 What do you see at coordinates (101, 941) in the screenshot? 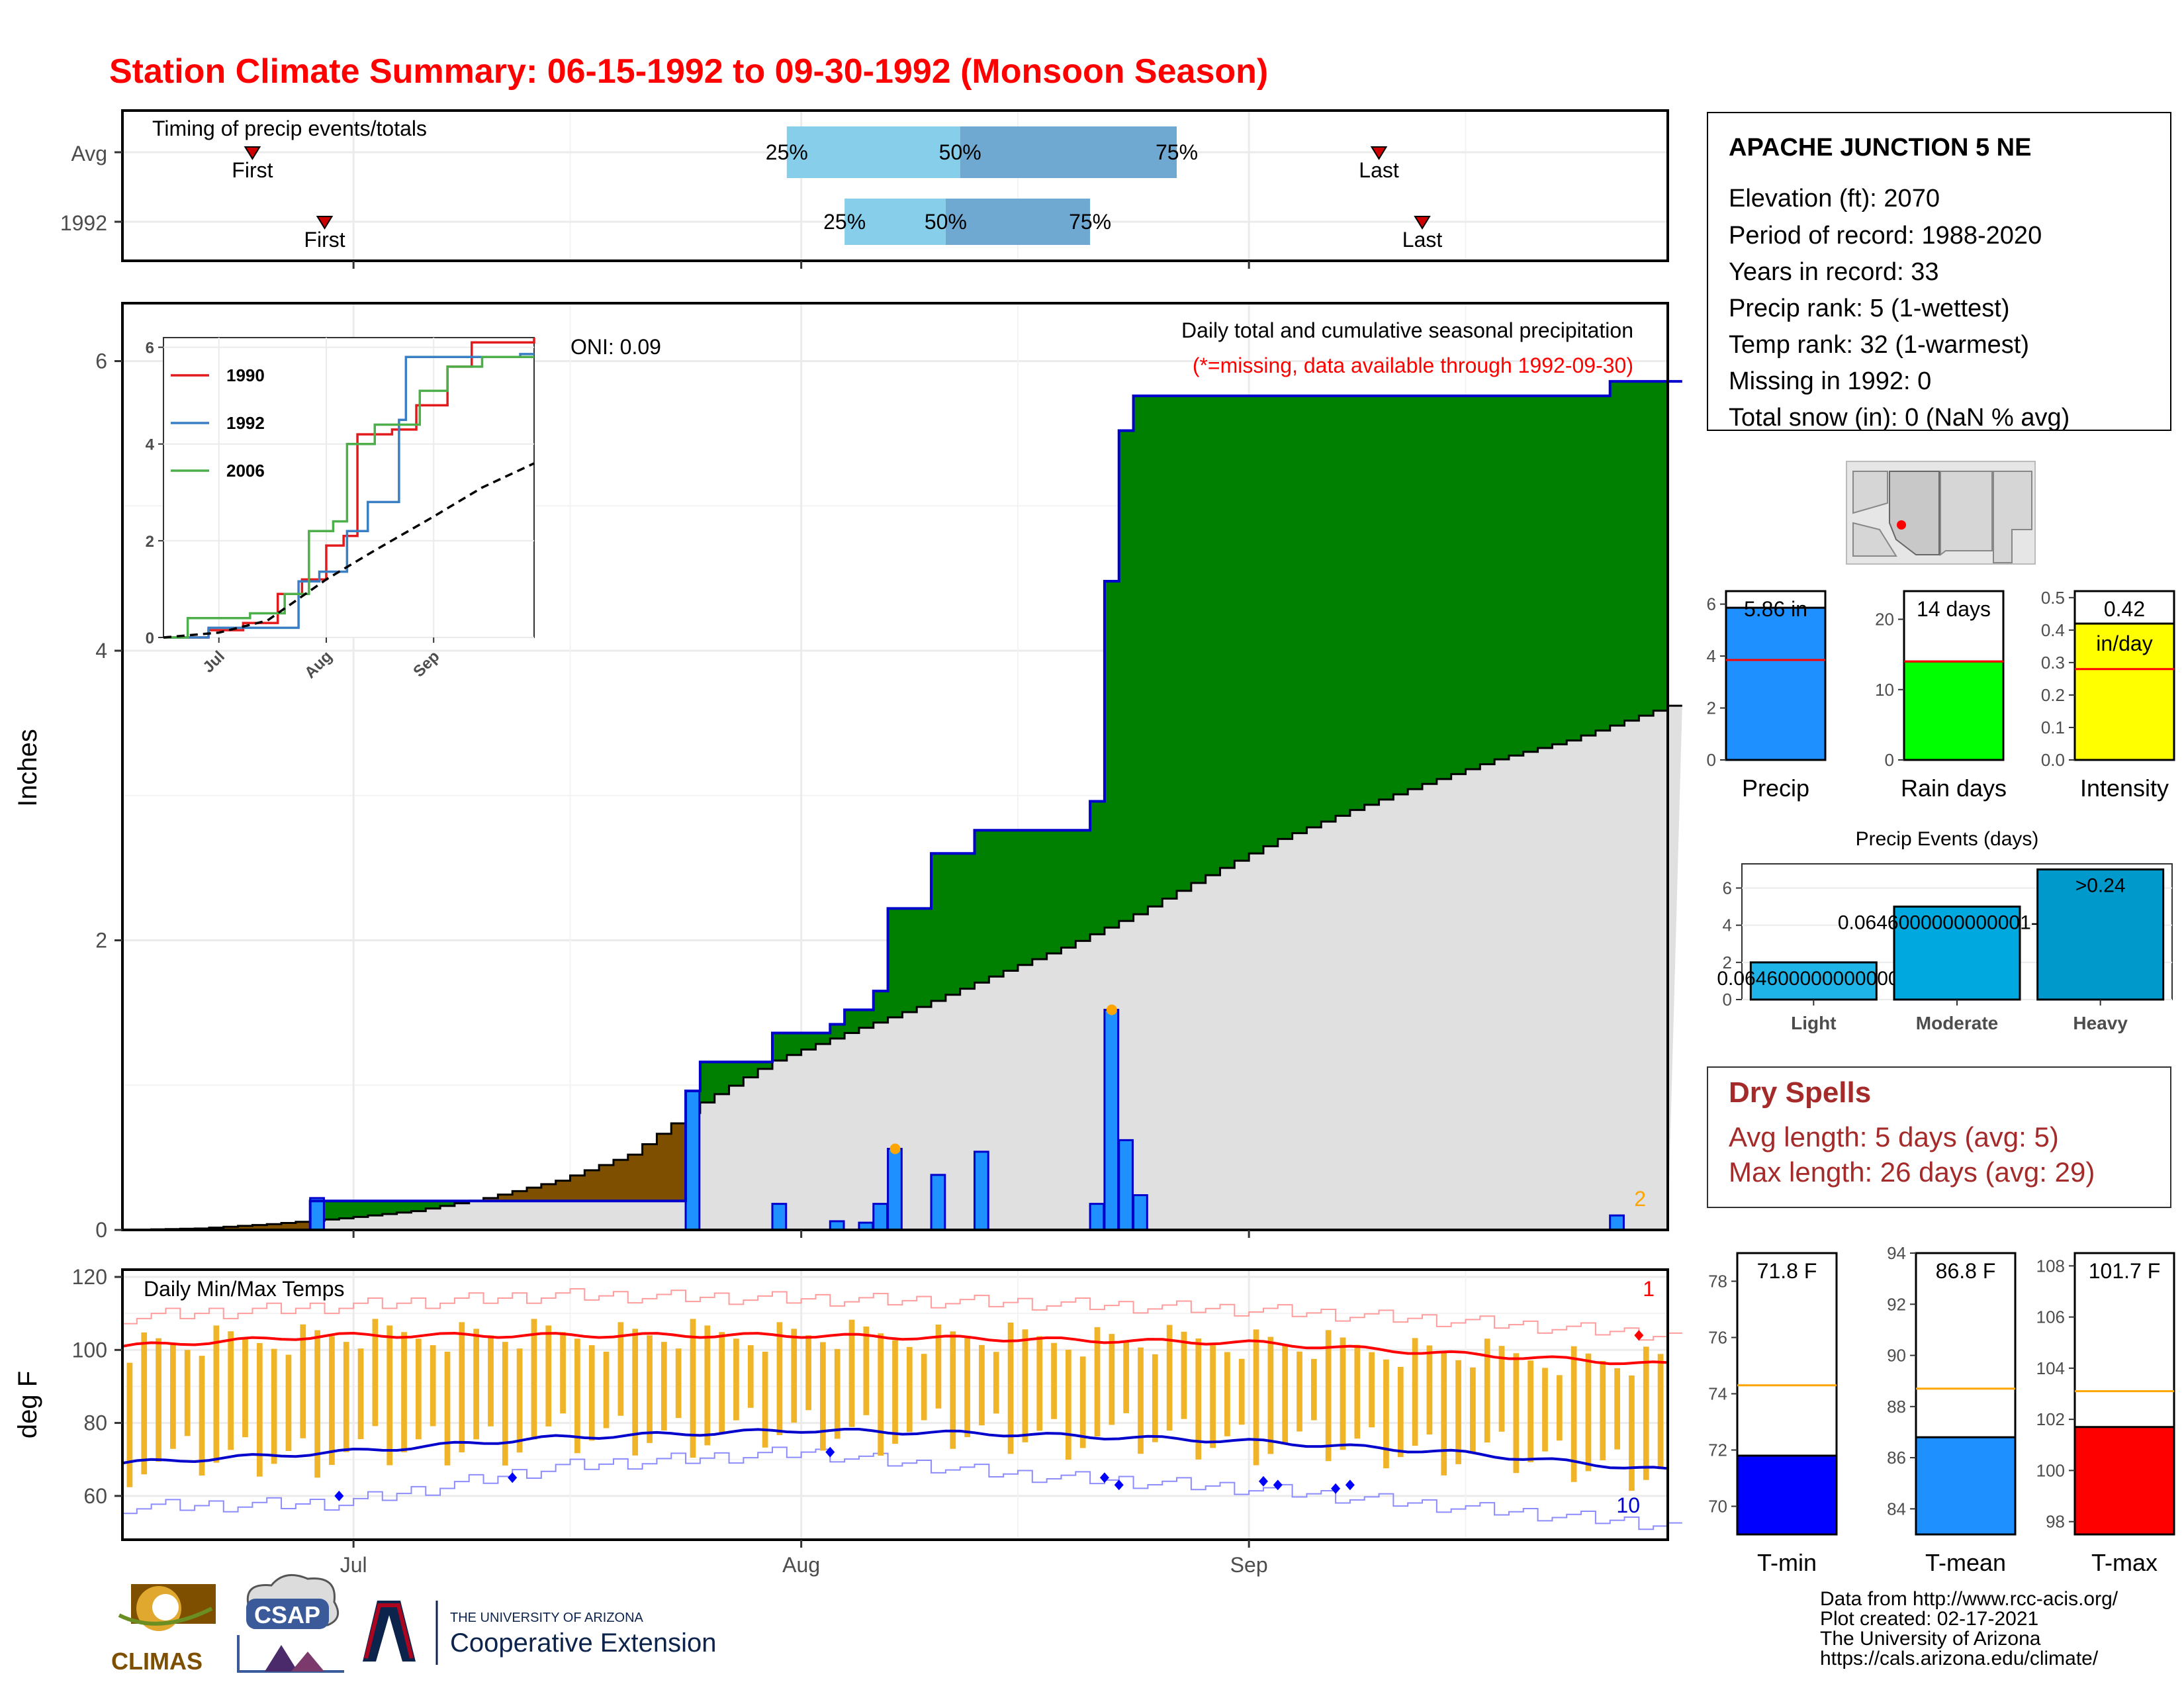
I see `precip-y-tick-label: 2` at bounding box center [101, 941].